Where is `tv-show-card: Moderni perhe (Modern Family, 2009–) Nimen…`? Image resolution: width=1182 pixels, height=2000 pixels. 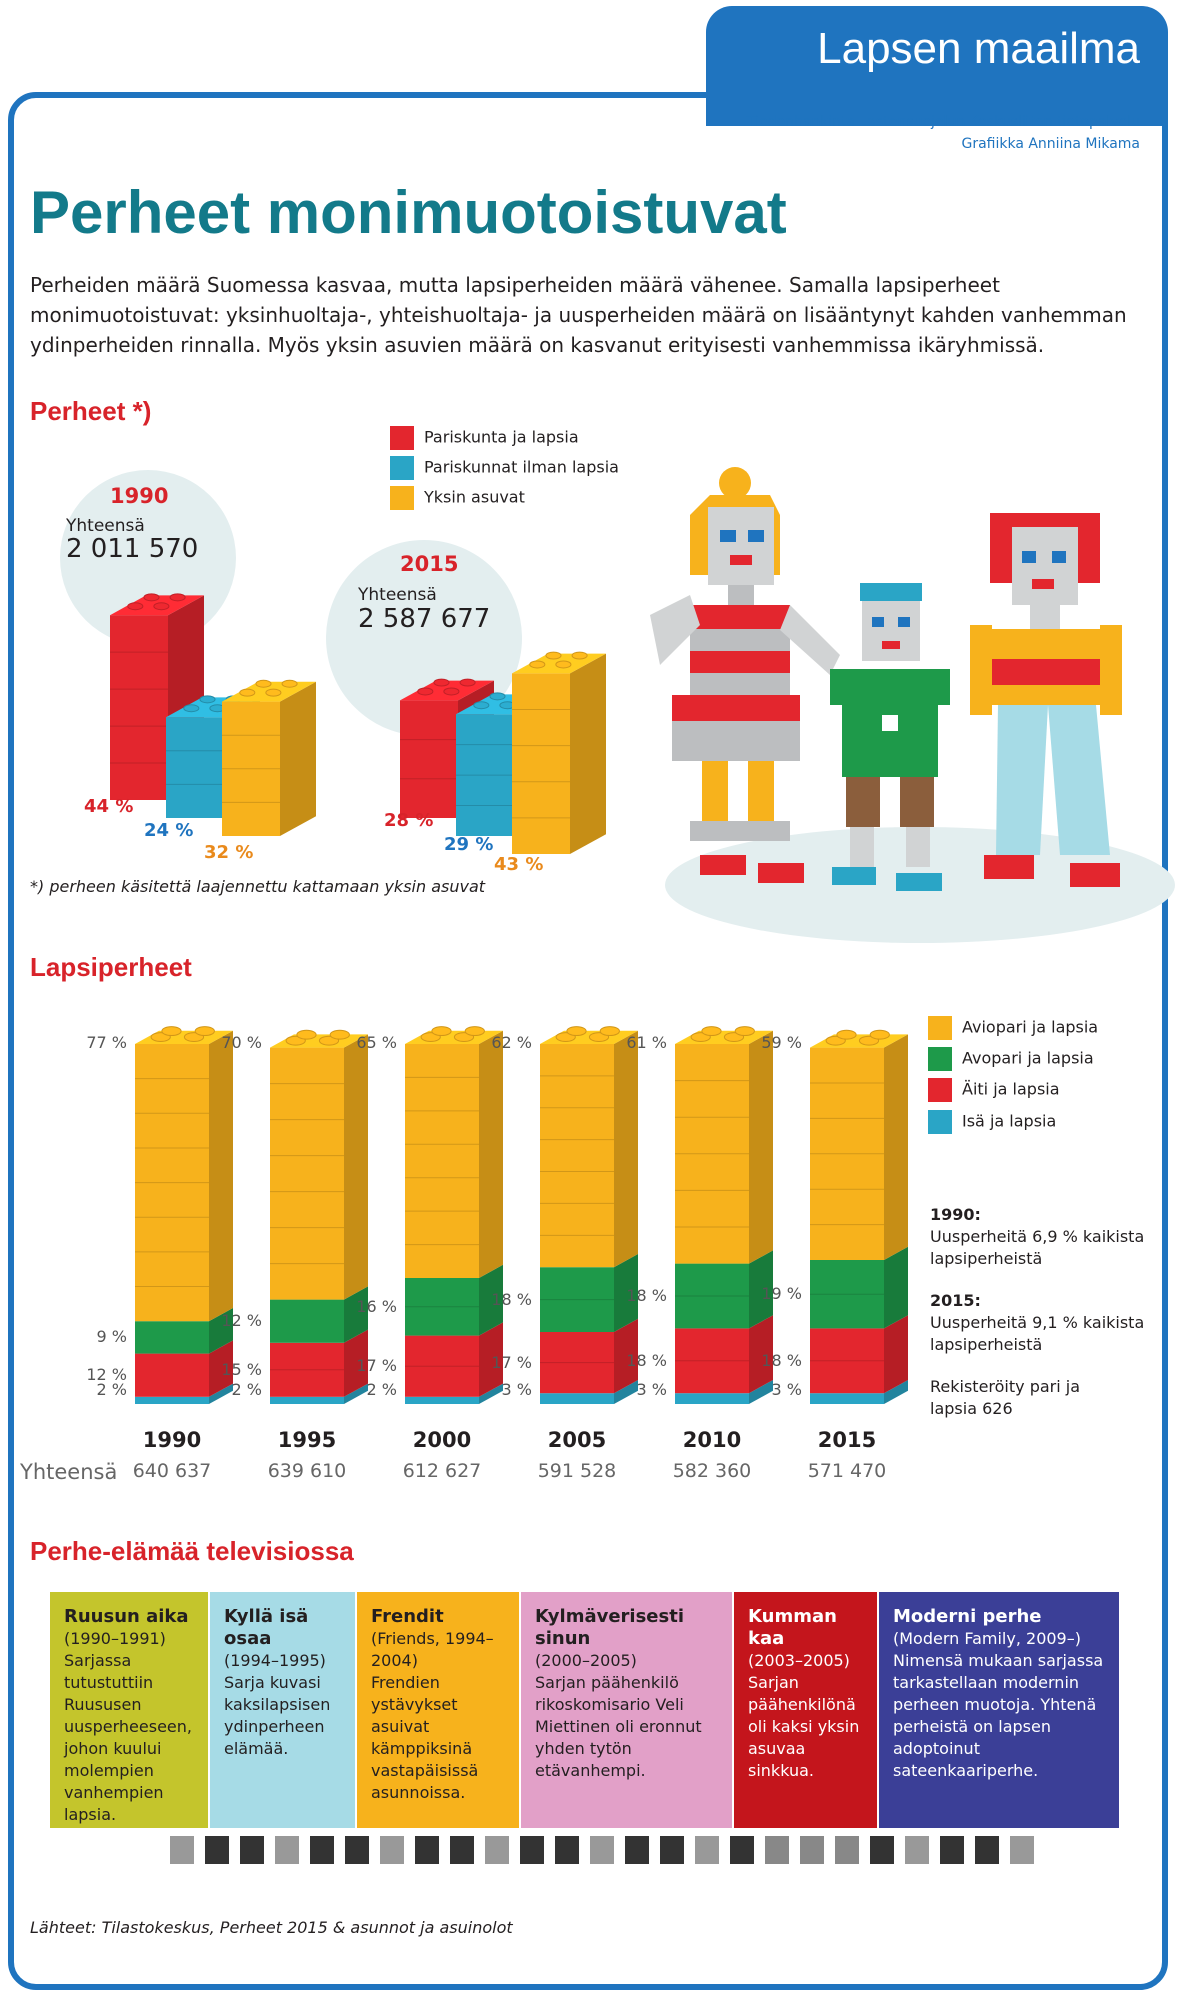 tv-show-card: Moderni perhe (Modern Family, 2009–) Nimen… is located at coordinates (999, 1710).